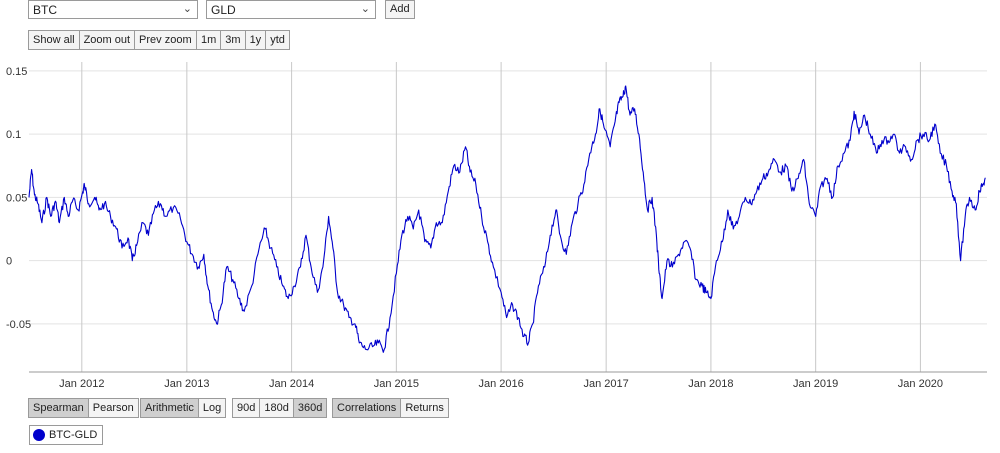 This screenshot has width=1000, height=453. Describe the element at coordinates (396, 384) in the screenshot. I see `x-tick-label: Jan 2015` at that location.